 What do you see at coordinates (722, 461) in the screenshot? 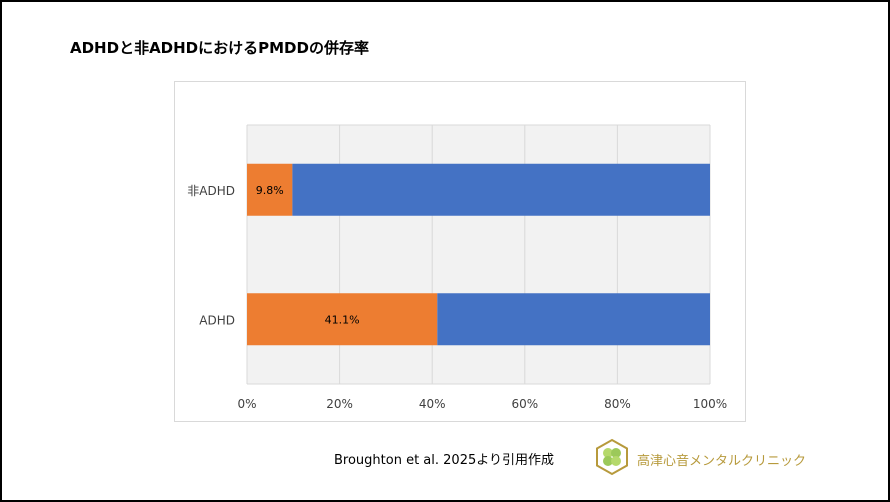
I see `clinic-name: 高津心音メンタルクリニック` at bounding box center [722, 461].